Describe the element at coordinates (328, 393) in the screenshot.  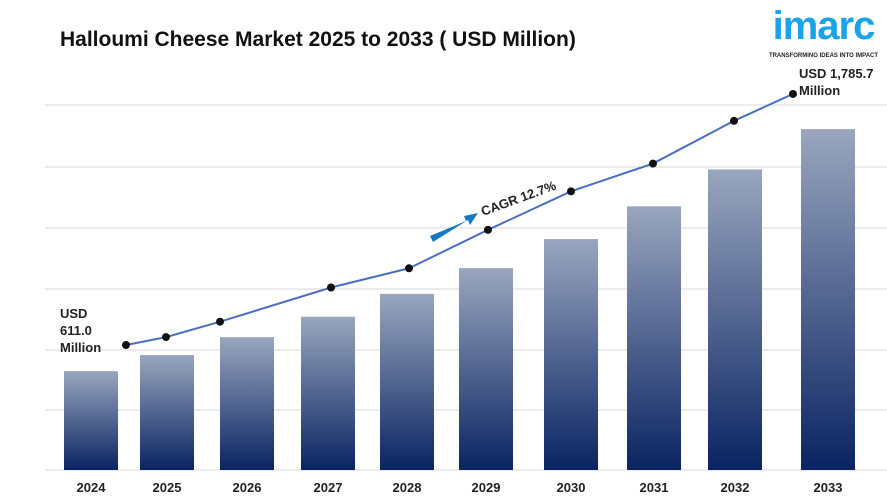
I see `bar-2027` at that location.